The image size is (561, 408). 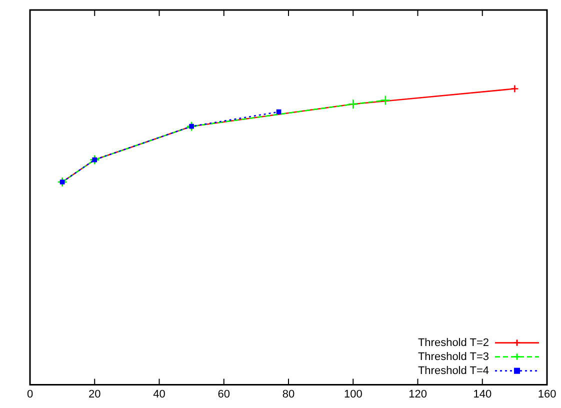 I want to click on legend-label: Threshold T=4, so click(x=453, y=370).